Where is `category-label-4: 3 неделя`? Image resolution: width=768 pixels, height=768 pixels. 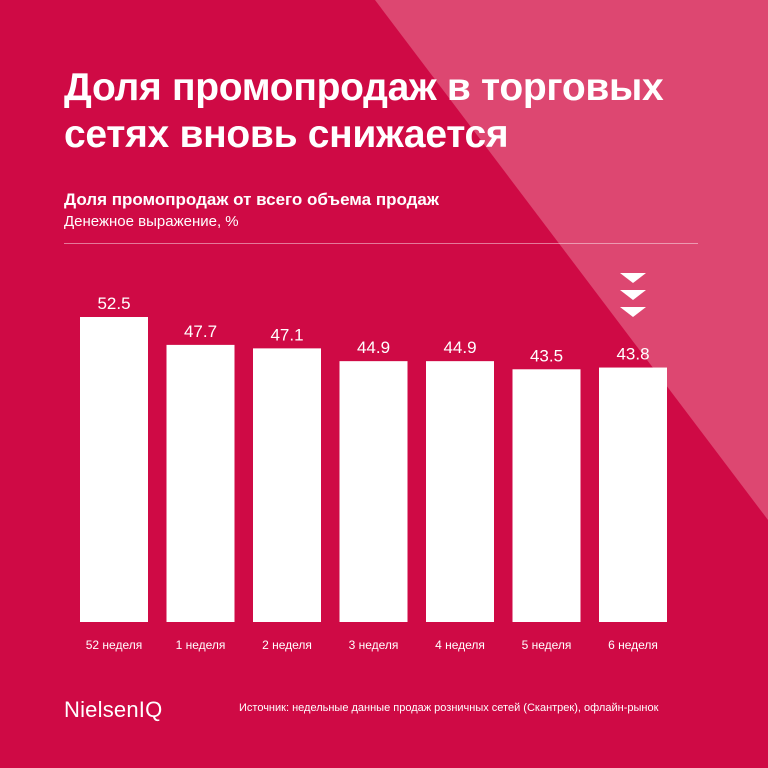 category-label-4: 3 неделя is located at coordinates (374, 645).